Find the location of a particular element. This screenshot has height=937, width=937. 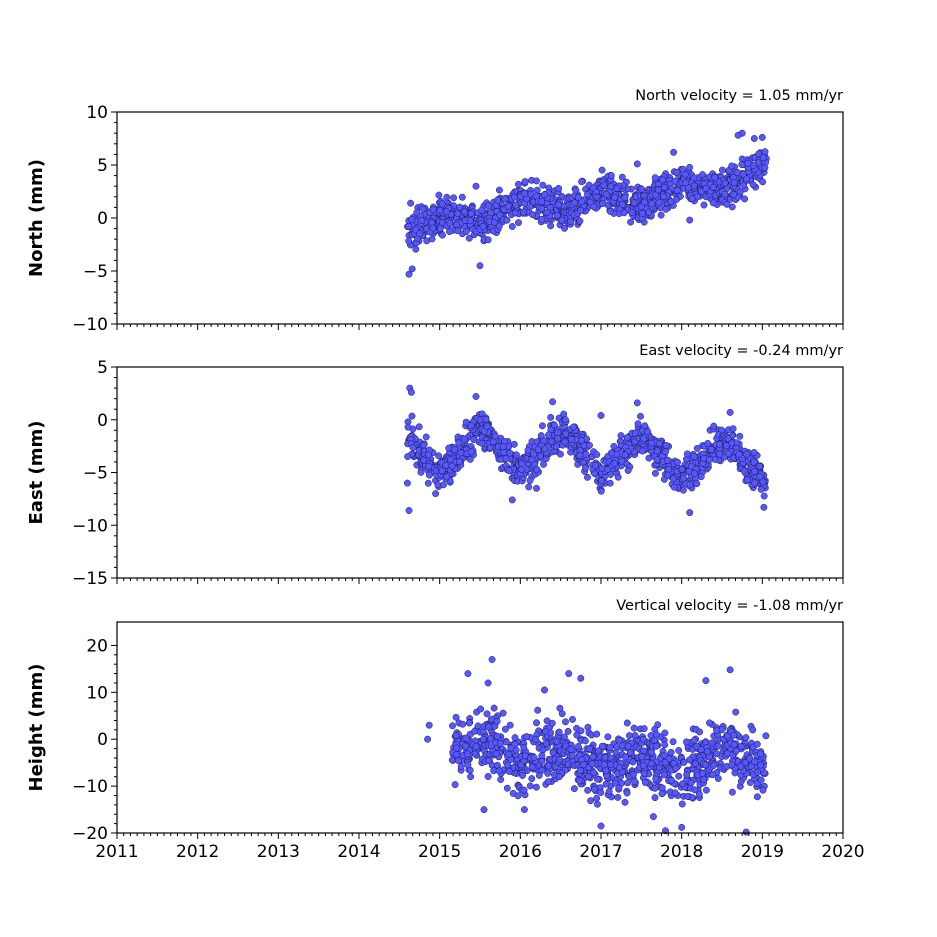

y-tick-label: 20 is located at coordinates (97, 646).